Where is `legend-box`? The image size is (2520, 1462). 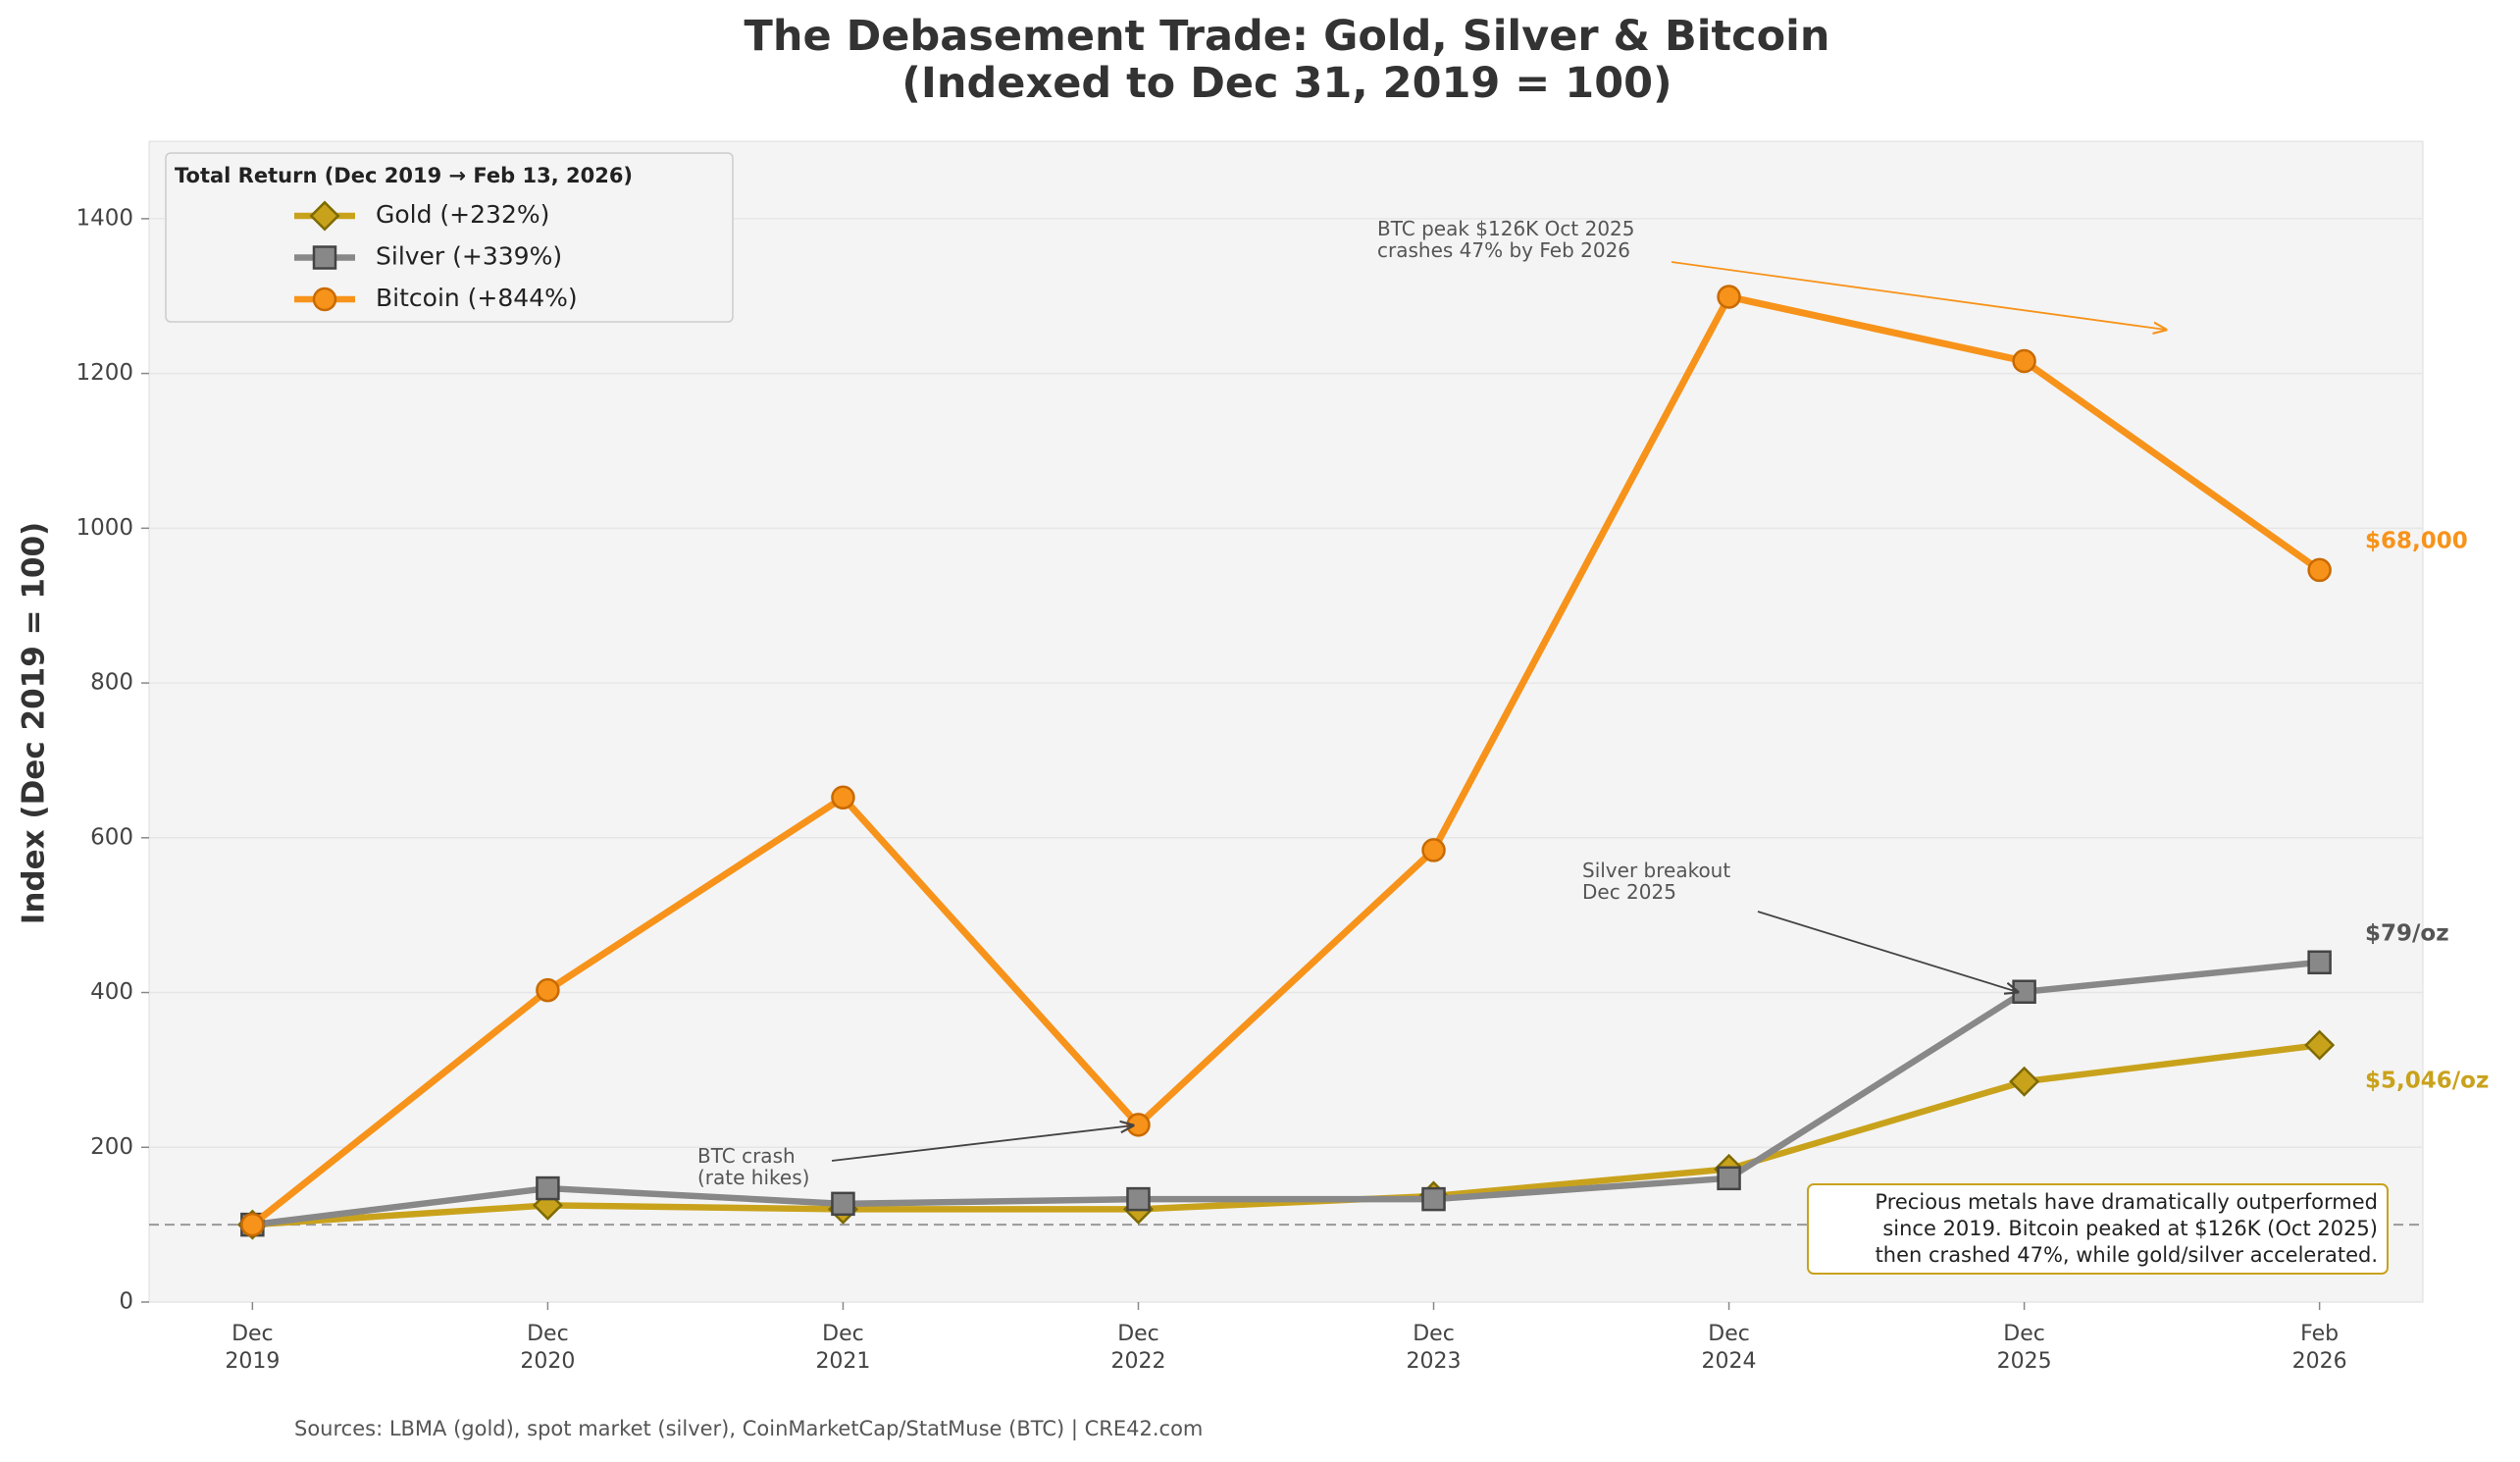
legend-box is located at coordinates (449, 237).